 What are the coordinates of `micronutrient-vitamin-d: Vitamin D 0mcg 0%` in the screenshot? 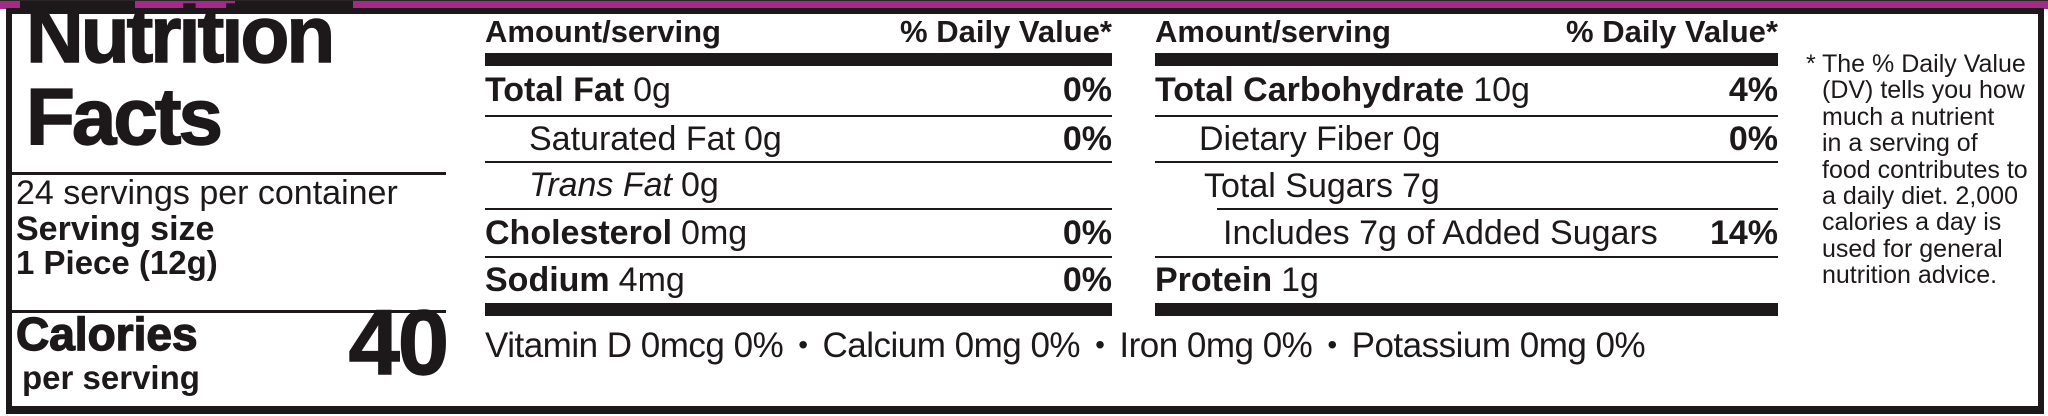 It's located at (634, 345).